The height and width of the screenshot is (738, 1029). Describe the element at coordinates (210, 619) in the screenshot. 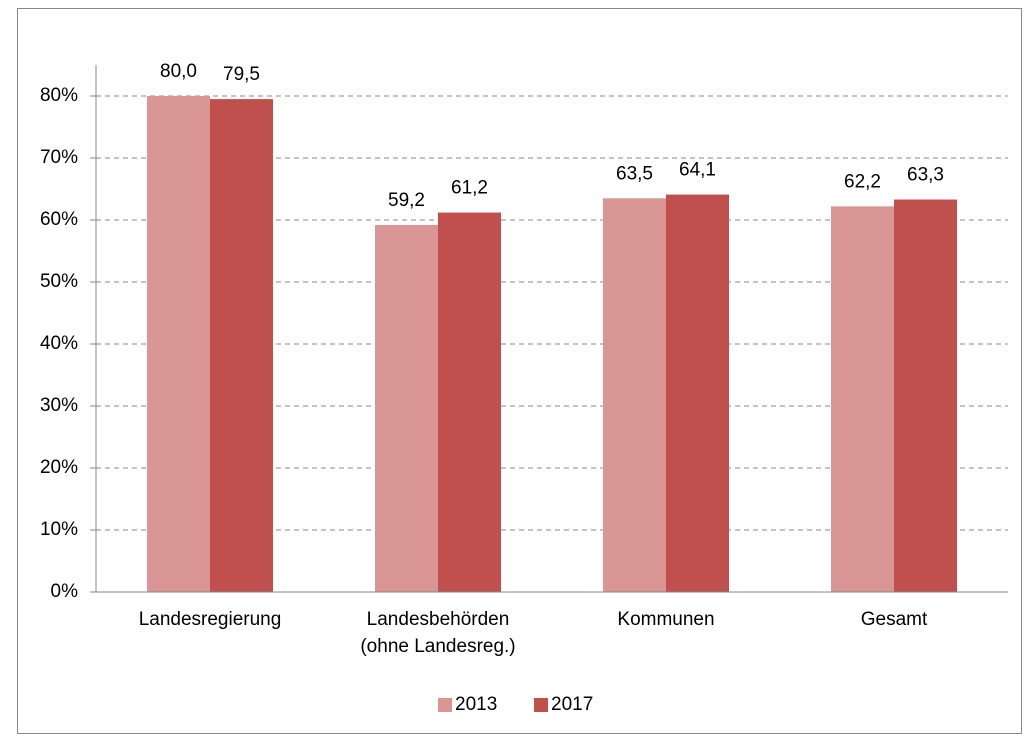

I see `x-tick-label: Landesregierung` at that location.